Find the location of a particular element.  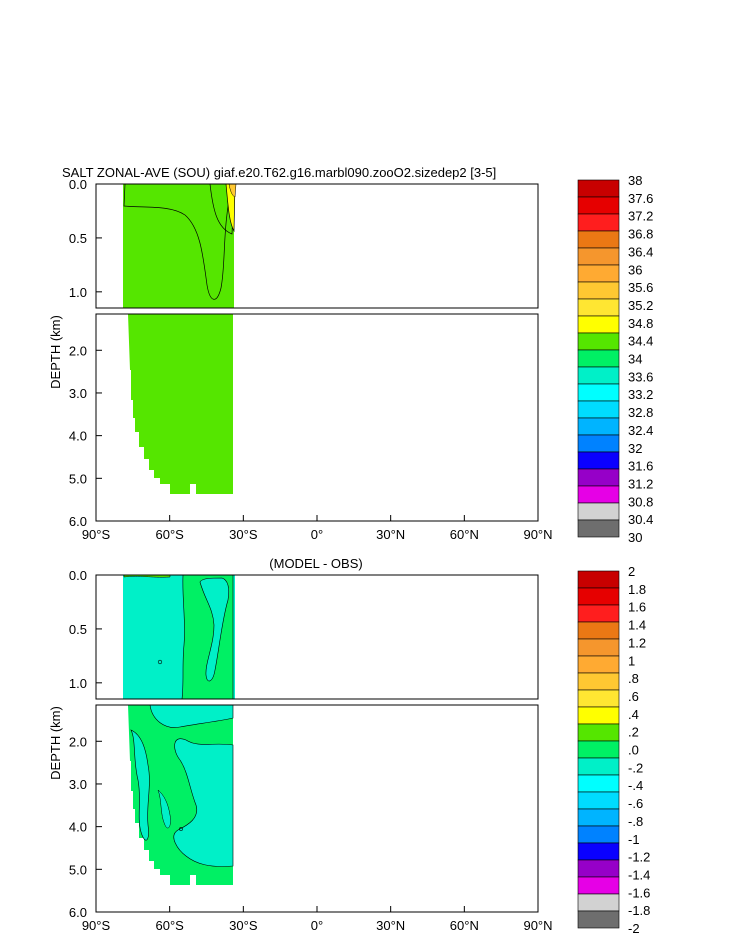

diff-lower-field is located at coordinates (181, 795).